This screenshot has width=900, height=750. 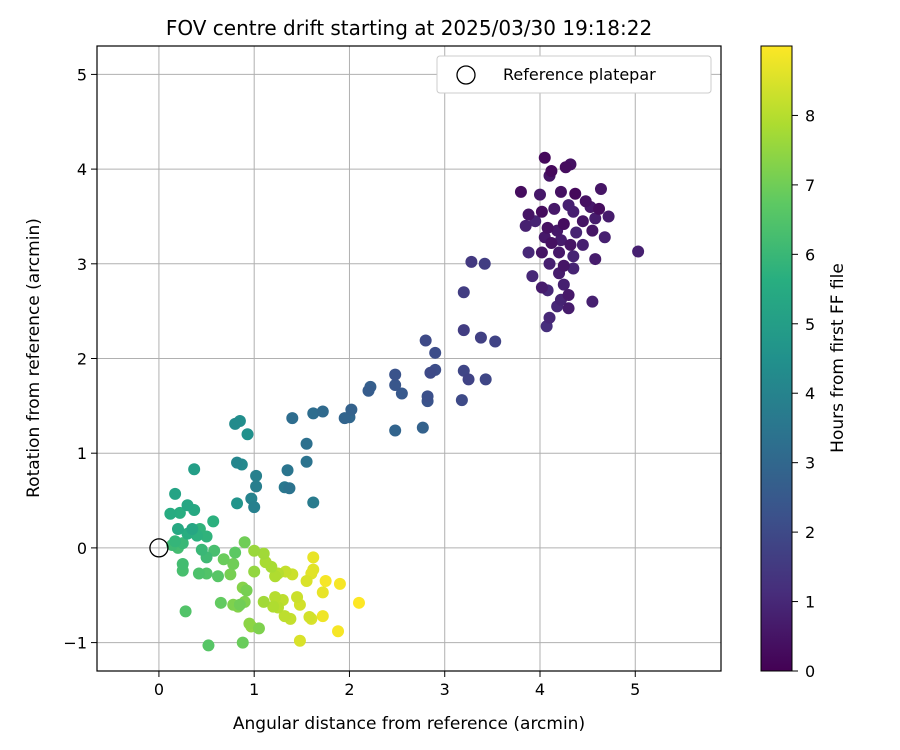 What do you see at coordinates (409, 724) in the screenshot?
I see `x-axis-label: Angular distance from reference (arcmin)` at bounding box center [409, 724].